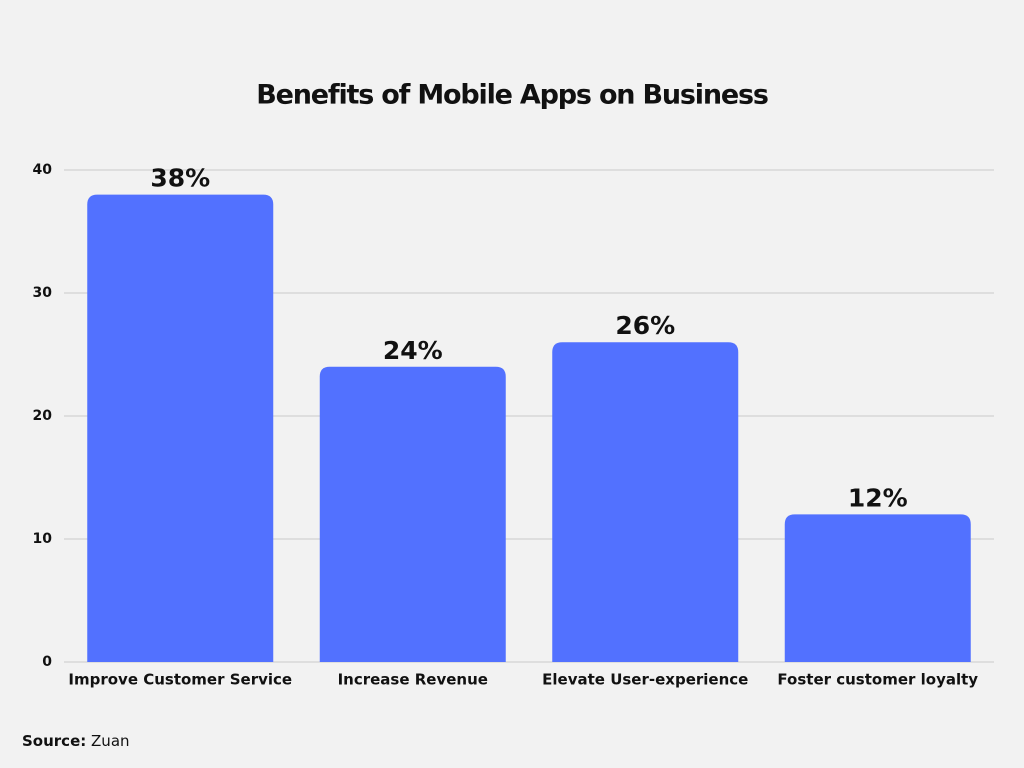  What do you see at coordinates (878, 497) in the screenshot?
I see `value-label: 12%` at bounding box center [878, 497].